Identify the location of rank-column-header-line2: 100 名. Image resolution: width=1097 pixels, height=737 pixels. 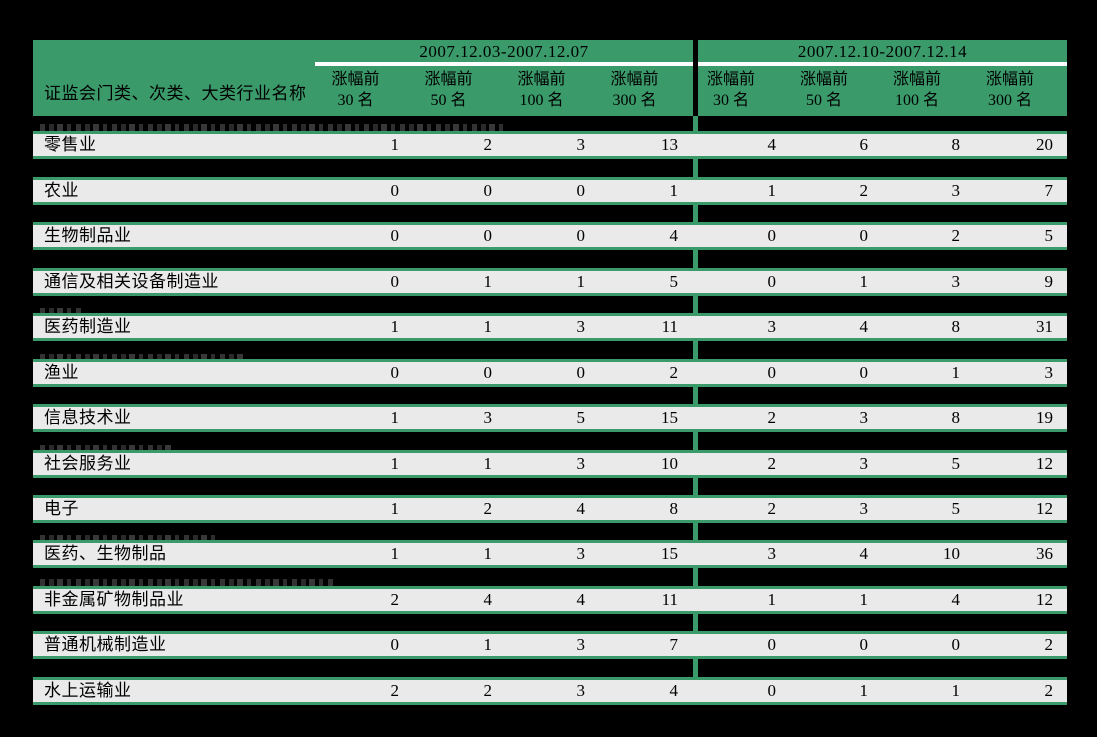
(916, 100).